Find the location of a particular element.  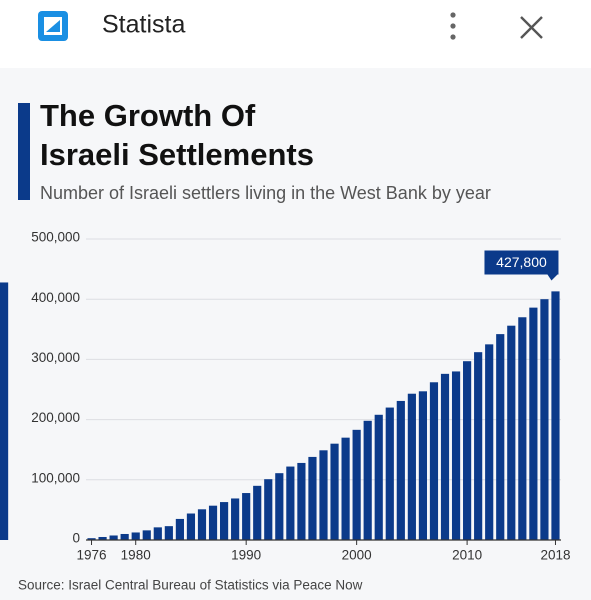

x-tick-label: 2010 is located at coordinates (467, 555).